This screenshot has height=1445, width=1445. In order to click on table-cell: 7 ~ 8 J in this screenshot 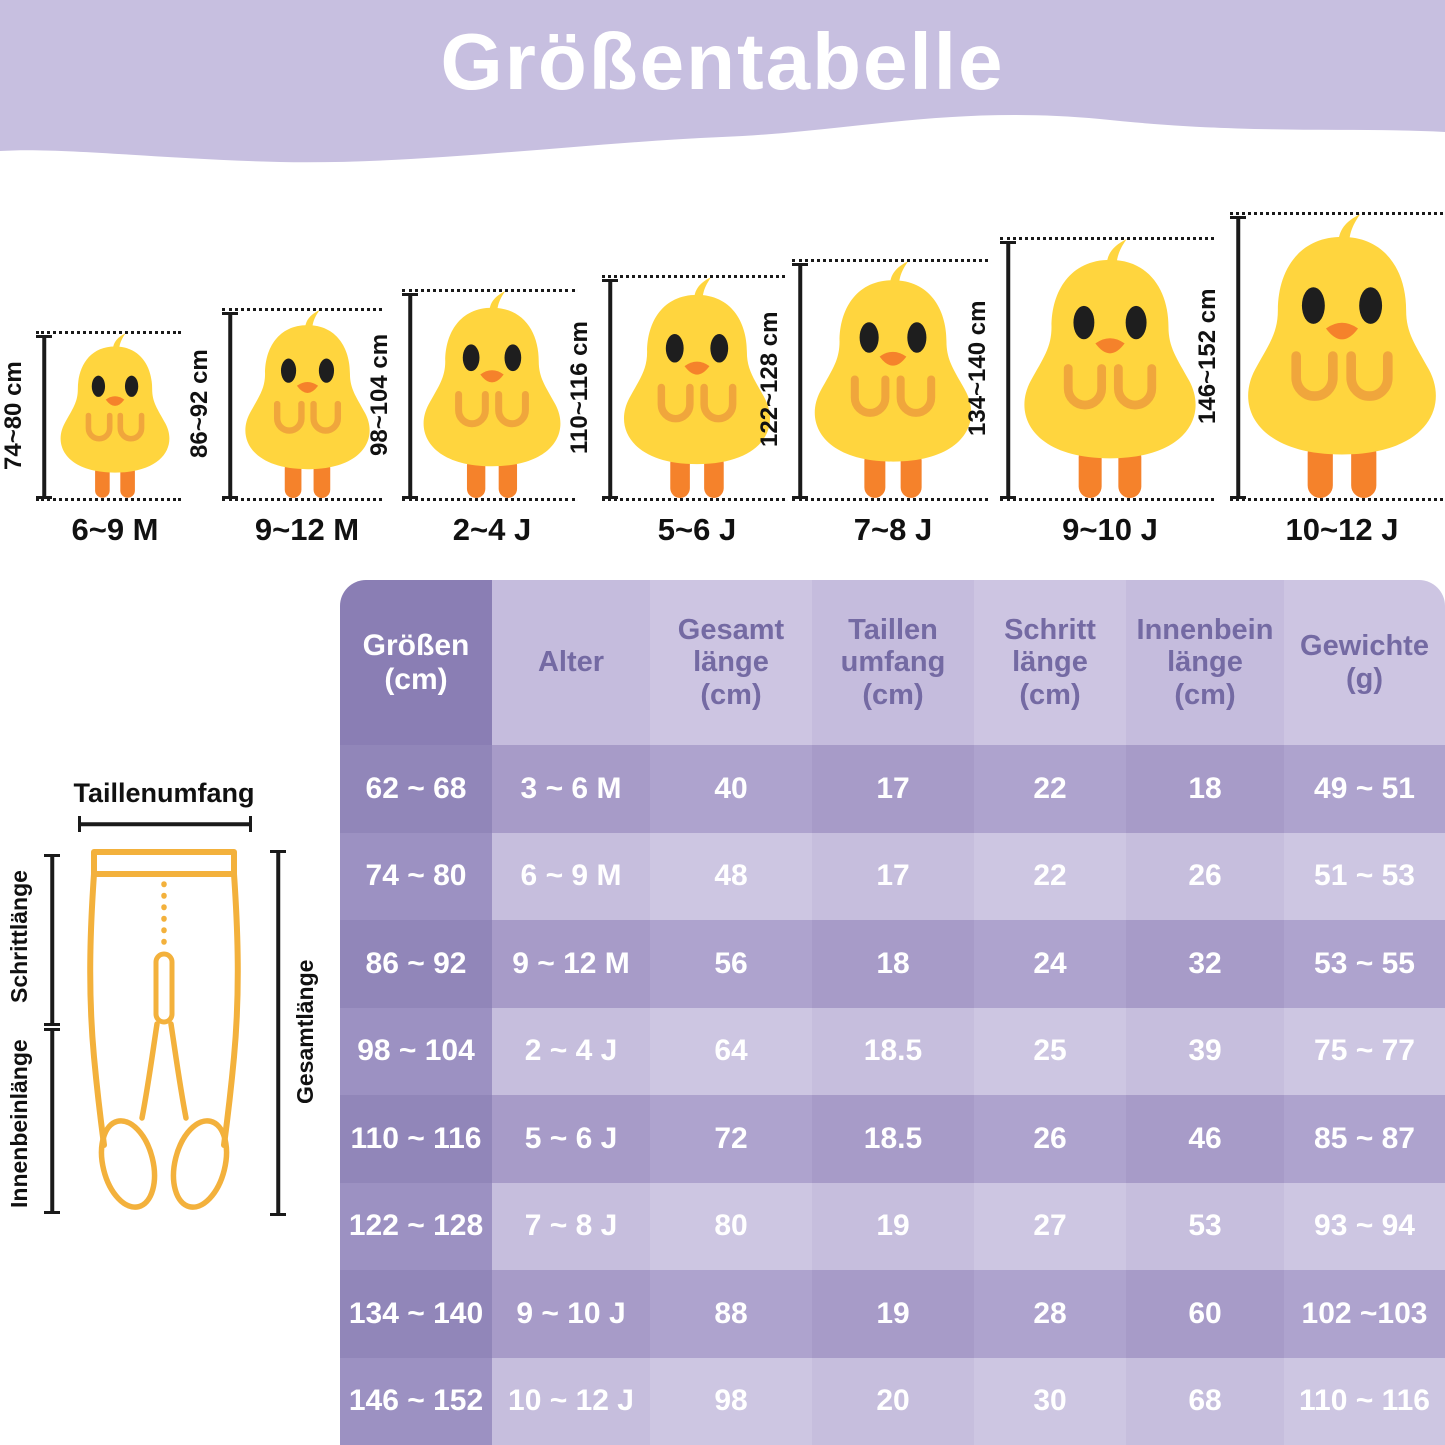, I will do `click(571, 1226)`.